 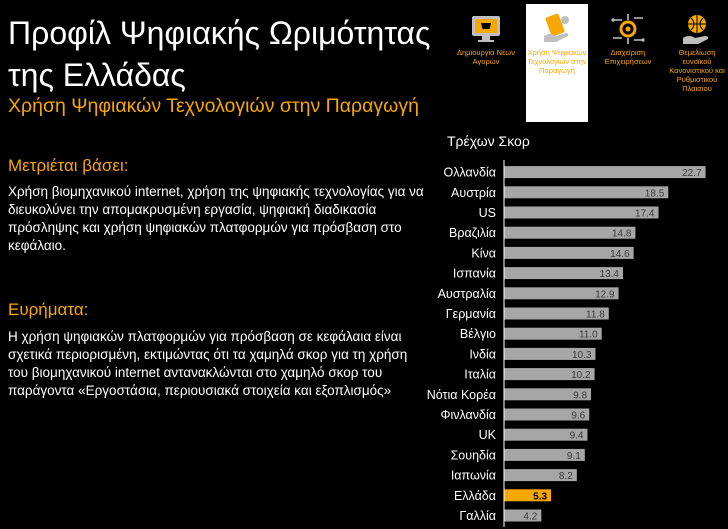 What do you see at coordinates (48, 309) in the screenshot?
I see `findings-heading: Ευρήματα:` at bounding box center [48, 309].